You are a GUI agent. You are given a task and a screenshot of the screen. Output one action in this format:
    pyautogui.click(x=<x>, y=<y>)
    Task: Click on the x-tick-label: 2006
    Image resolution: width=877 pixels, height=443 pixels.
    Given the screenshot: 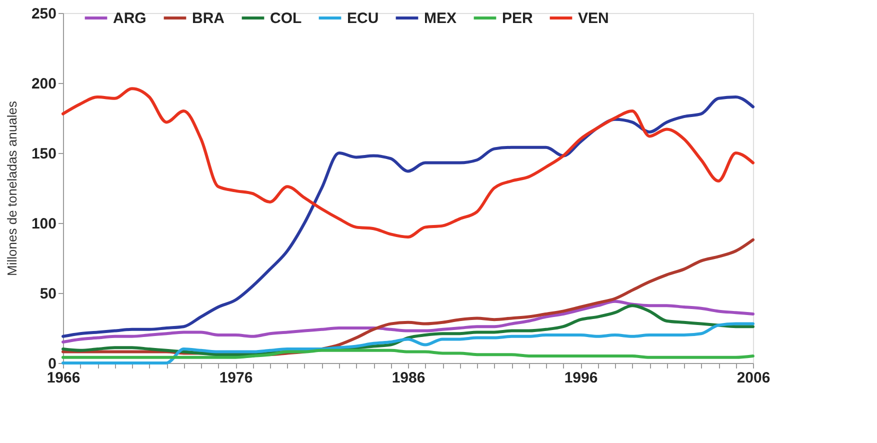 What is the action you would take?
    pyautogui.click(x=753, y=378)
    